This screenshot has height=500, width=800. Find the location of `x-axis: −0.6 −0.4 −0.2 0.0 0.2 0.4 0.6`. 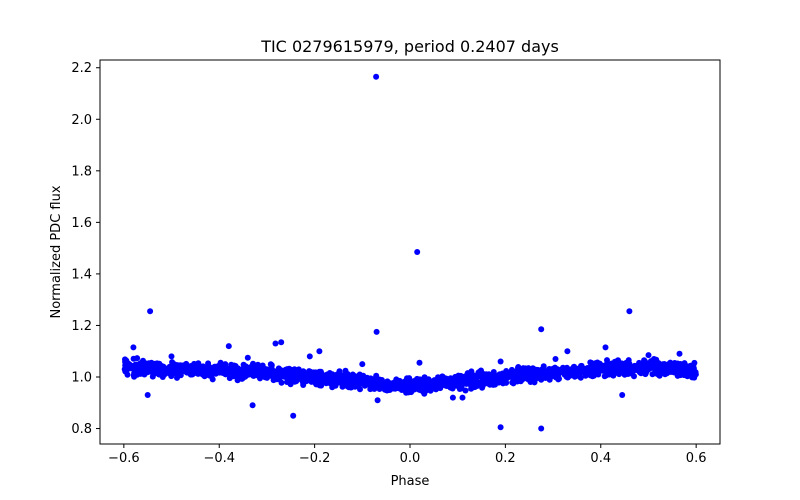

x-axis: −0.6 −0.4 −0.2 0.0 0.2 0.4 0.6 is located at coordinates (407, 455).